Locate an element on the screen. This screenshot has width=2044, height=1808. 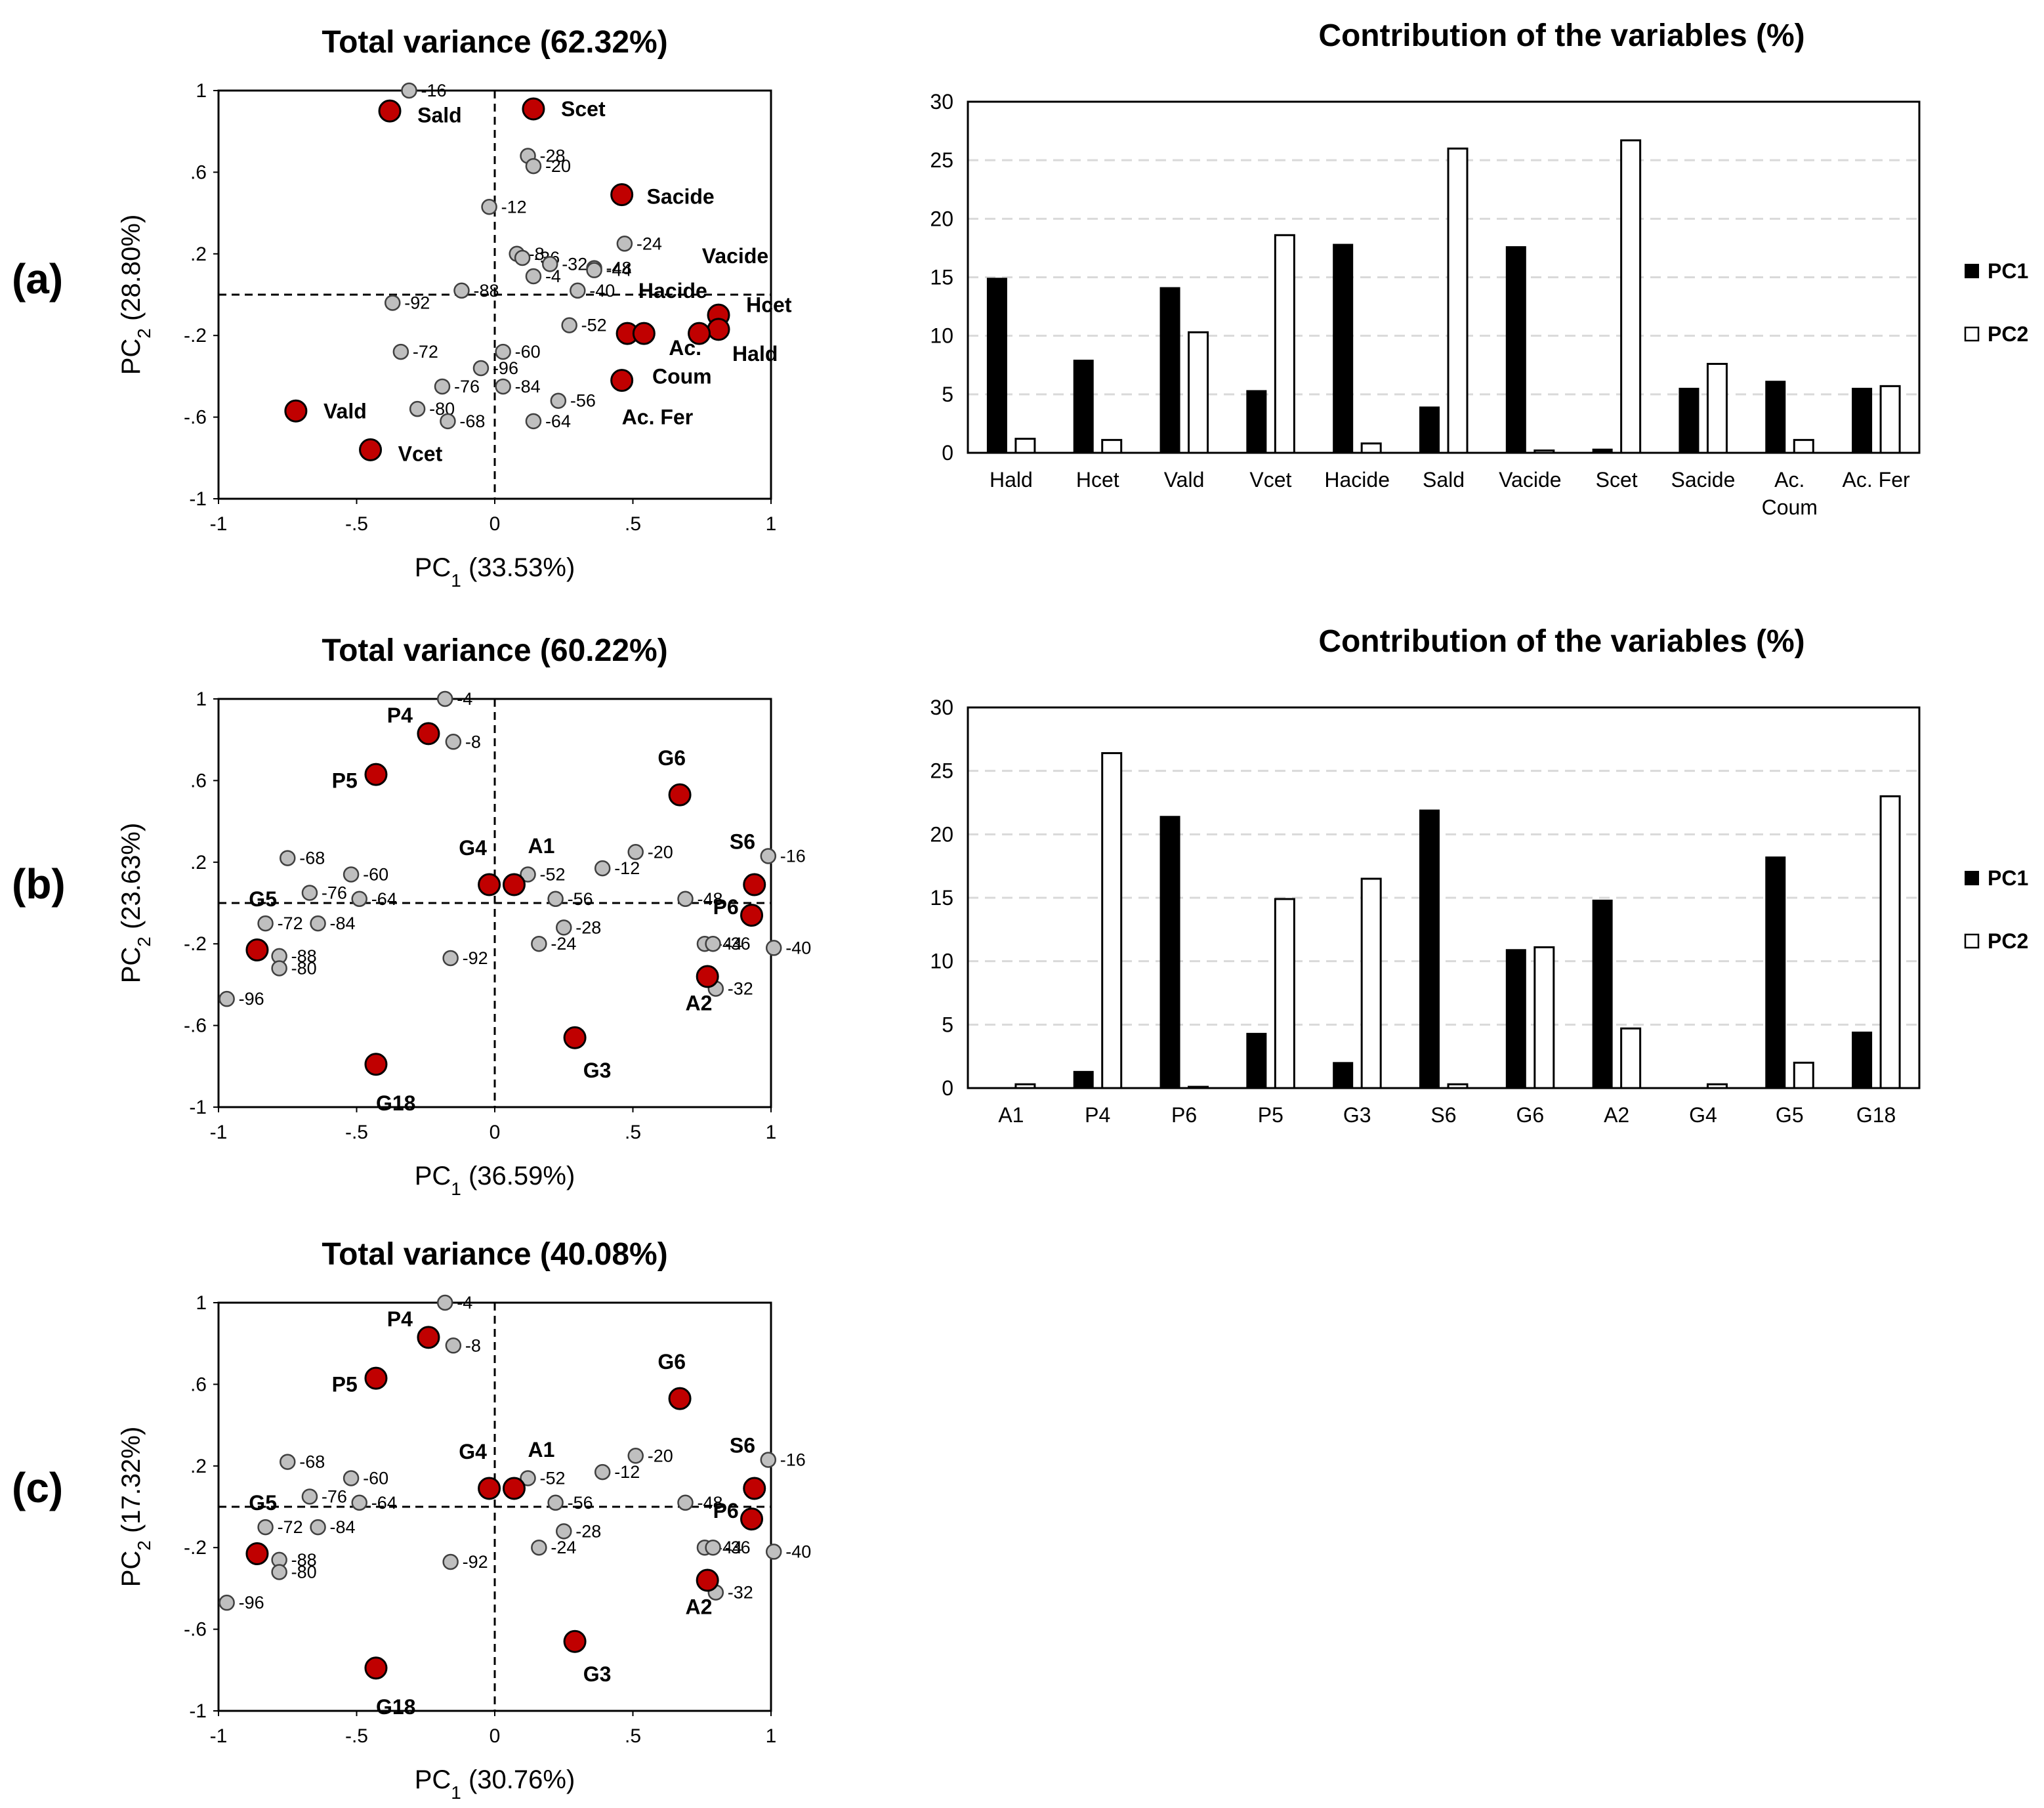
observation-label: -56 is located at coordinates (583, 401).